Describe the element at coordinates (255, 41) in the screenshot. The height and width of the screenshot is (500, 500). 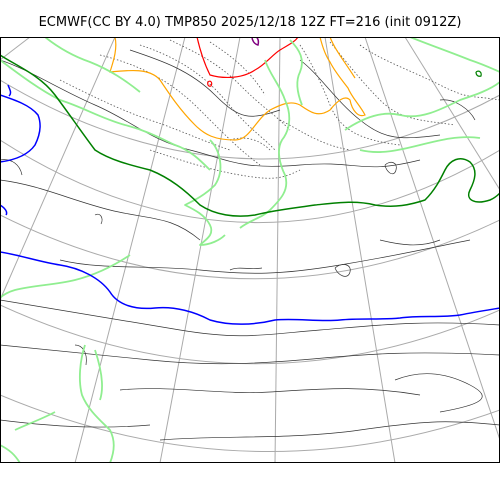
I see `isotherm-purple` at that location.